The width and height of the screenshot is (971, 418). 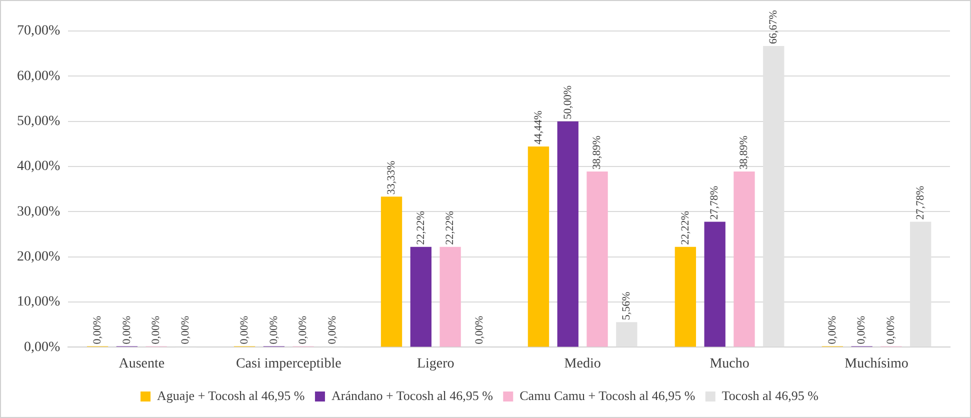 What do you see at coordinates (38, 257) in the screenshot?
I see `y-tick-label: 20,00%` at bounding box center [38, 257].